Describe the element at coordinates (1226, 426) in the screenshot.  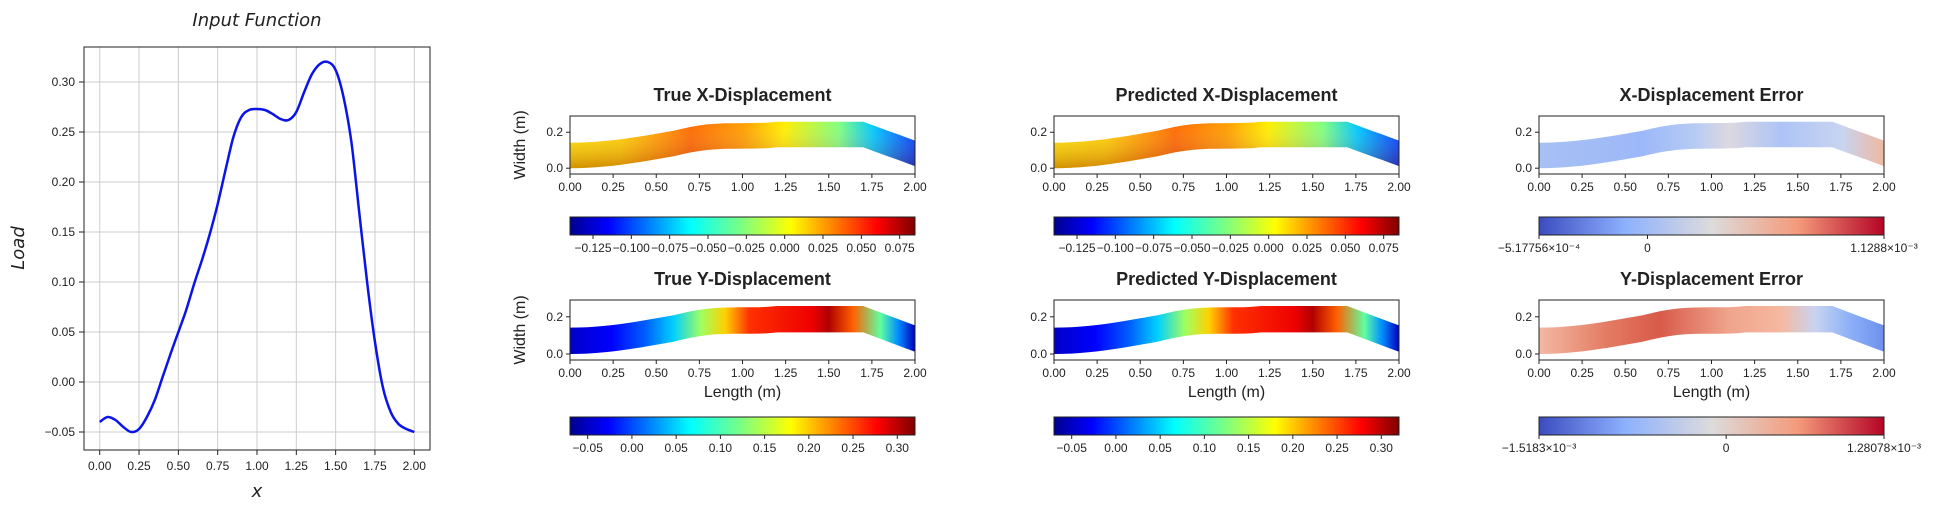
I see `pred-y-colorbar` at that location.